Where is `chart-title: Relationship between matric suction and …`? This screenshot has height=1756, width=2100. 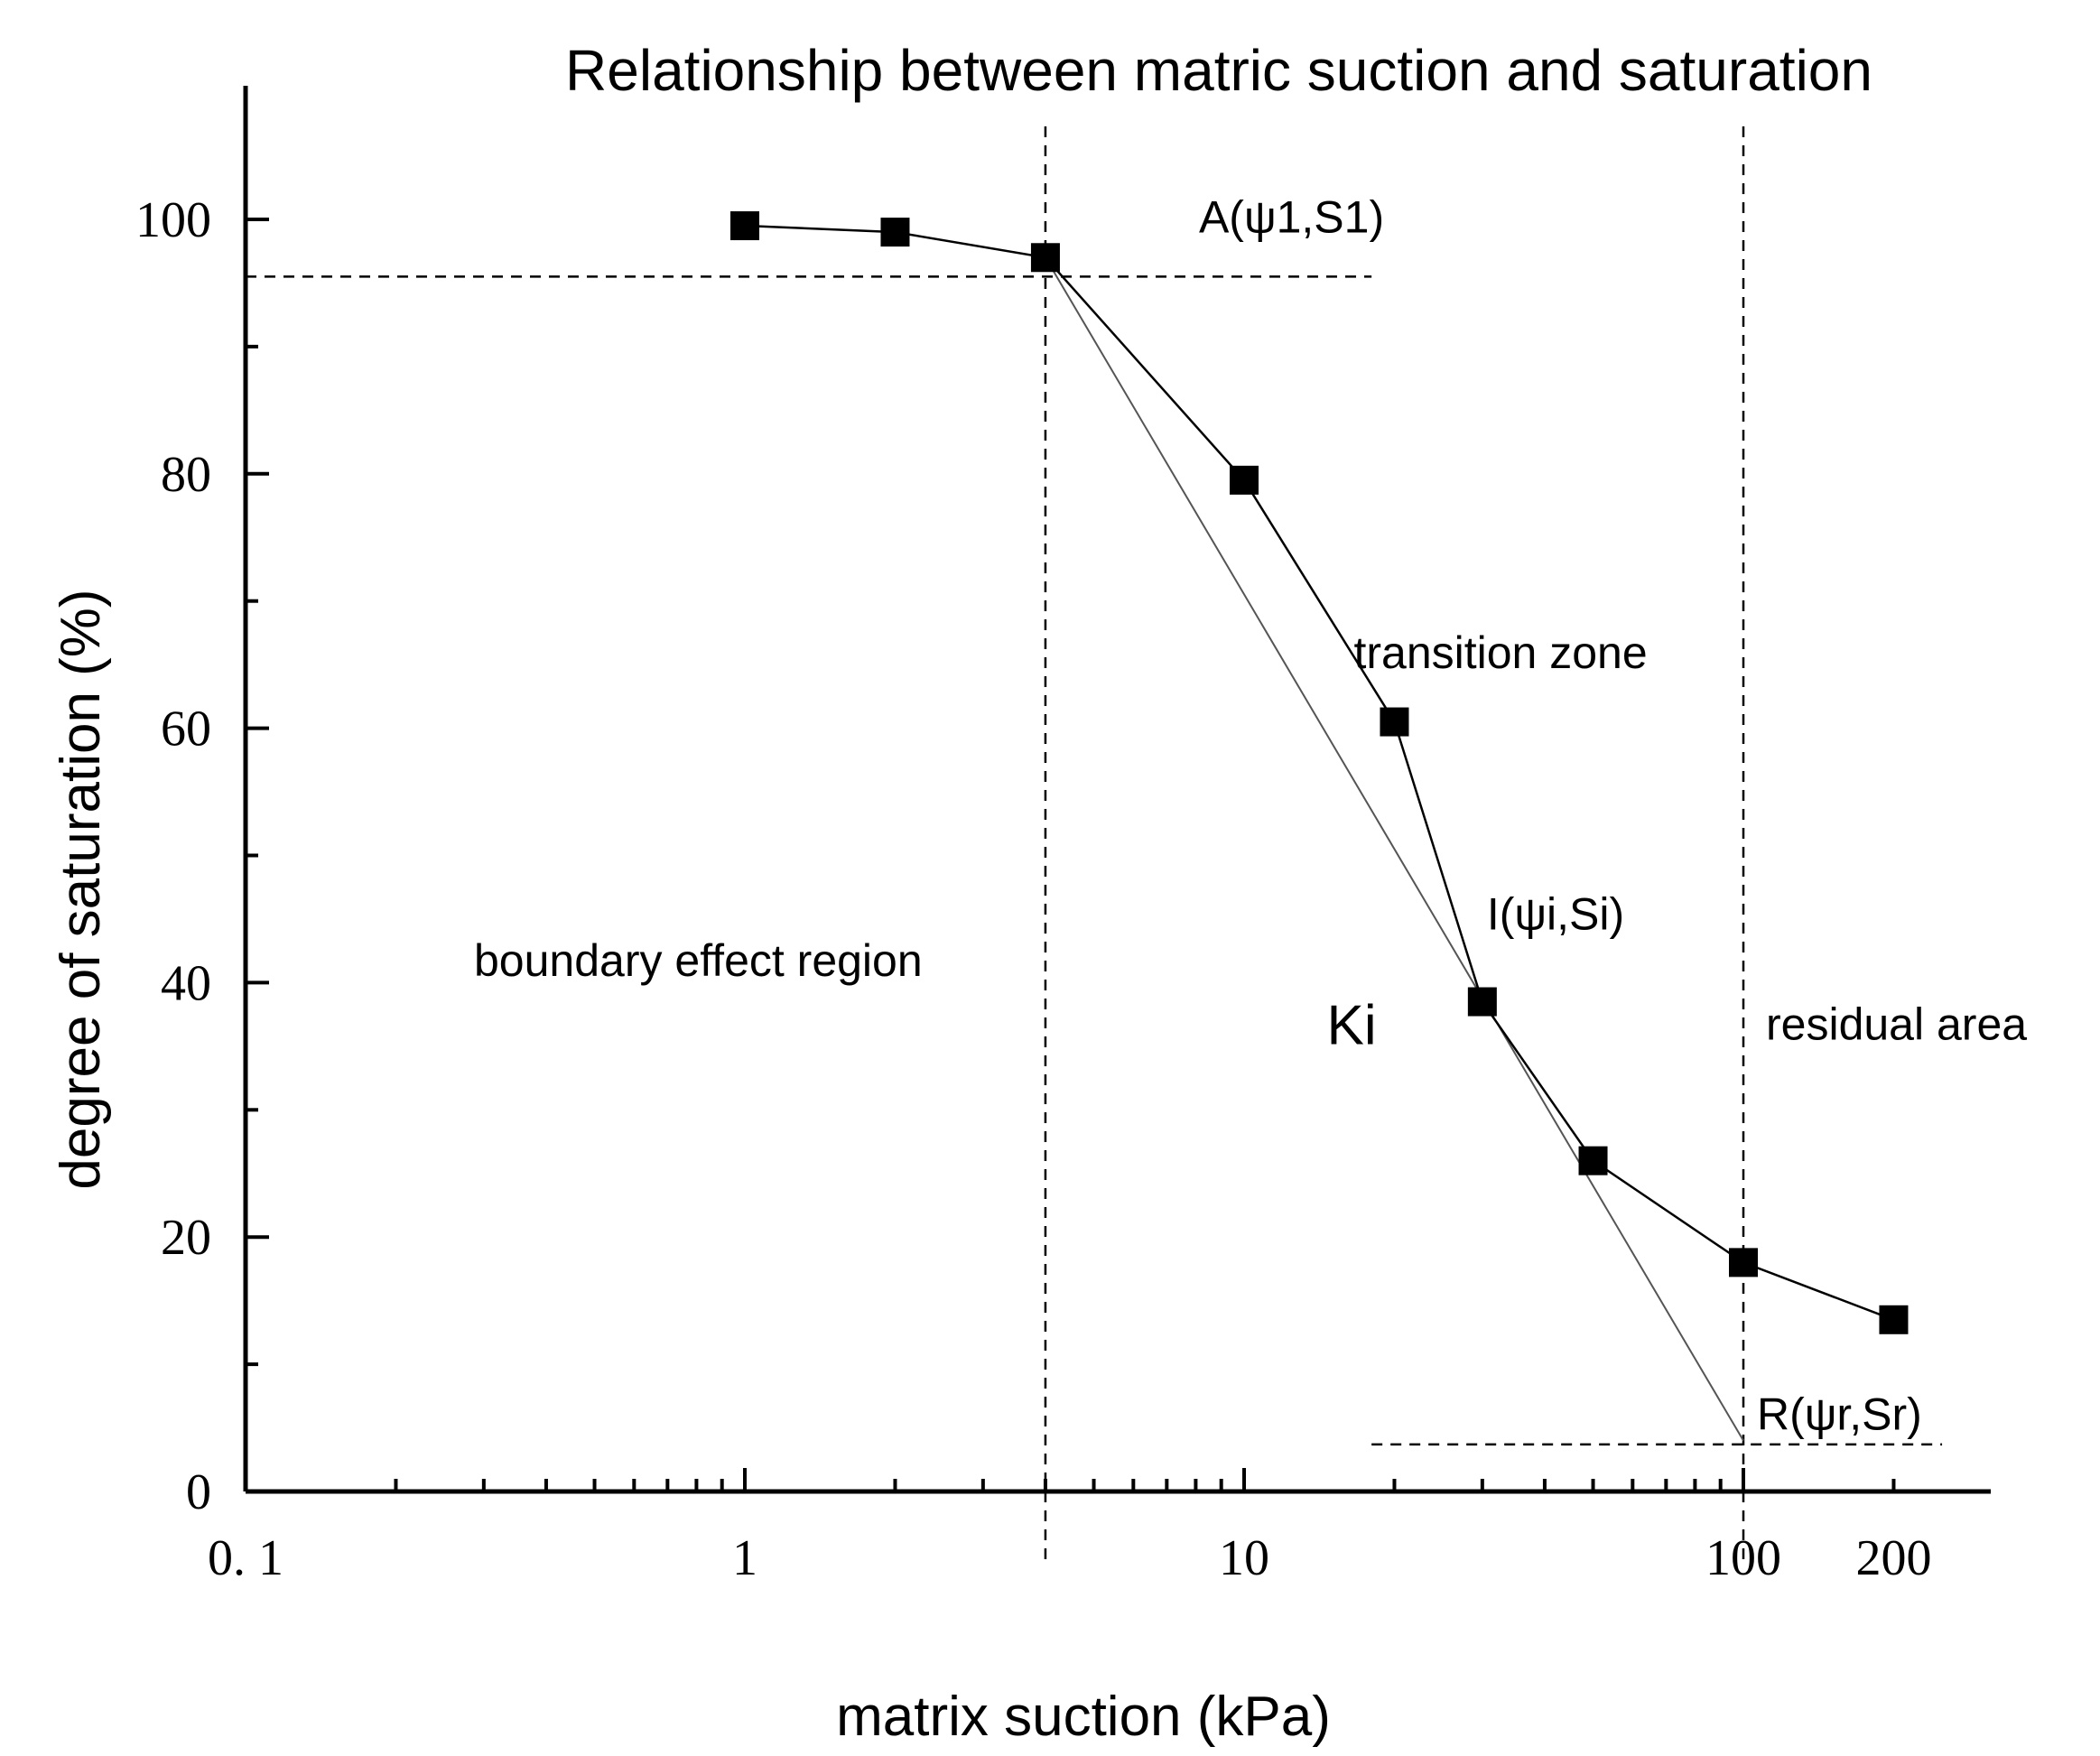
chart-title: Relationship between matric suction and … is located at coordinates (1219, 70).